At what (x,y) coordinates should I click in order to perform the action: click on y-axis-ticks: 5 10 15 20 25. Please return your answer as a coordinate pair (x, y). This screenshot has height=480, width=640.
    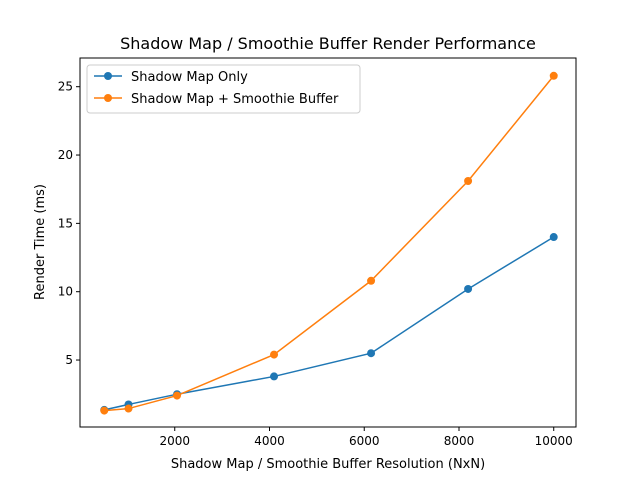
    Looking at the image, I should click on (69, 223).